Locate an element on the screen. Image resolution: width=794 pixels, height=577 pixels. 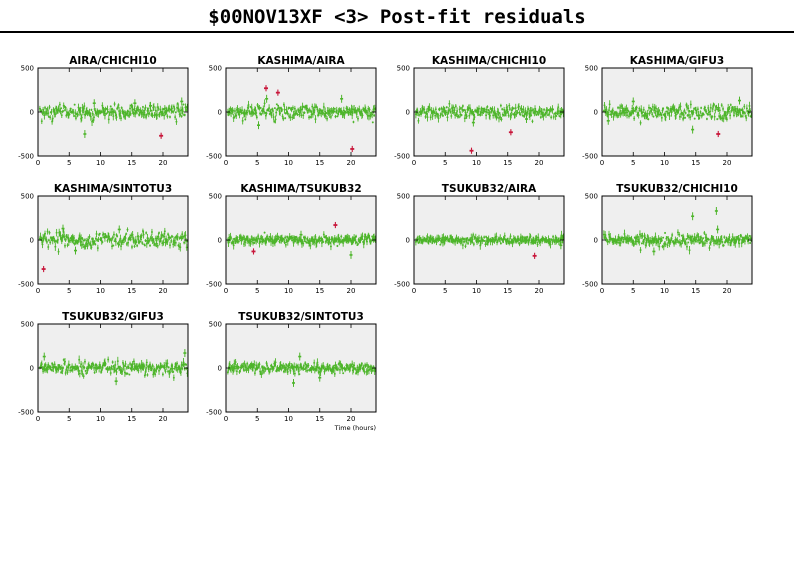
panel-title: AIRA/CHICHI10 is located at coordinates (113, 61).